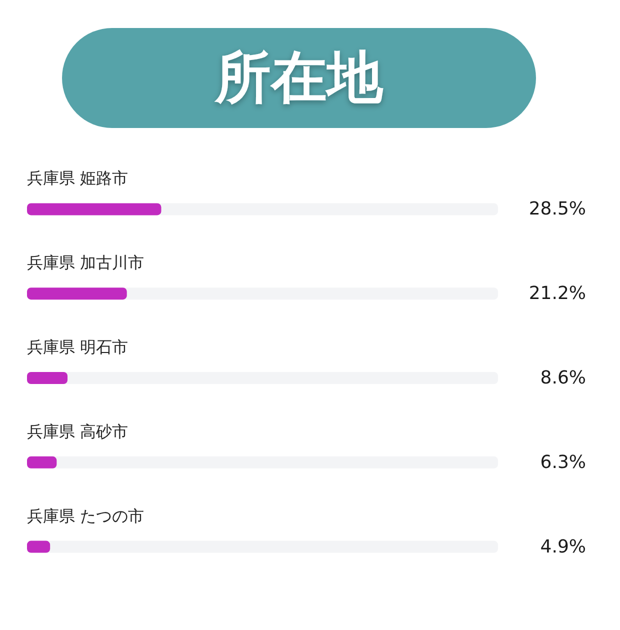  Describe the element at coordinates (77, 431) in the screenshot. I see `y-tick-label: 兵庫県 高砂市` at that location.